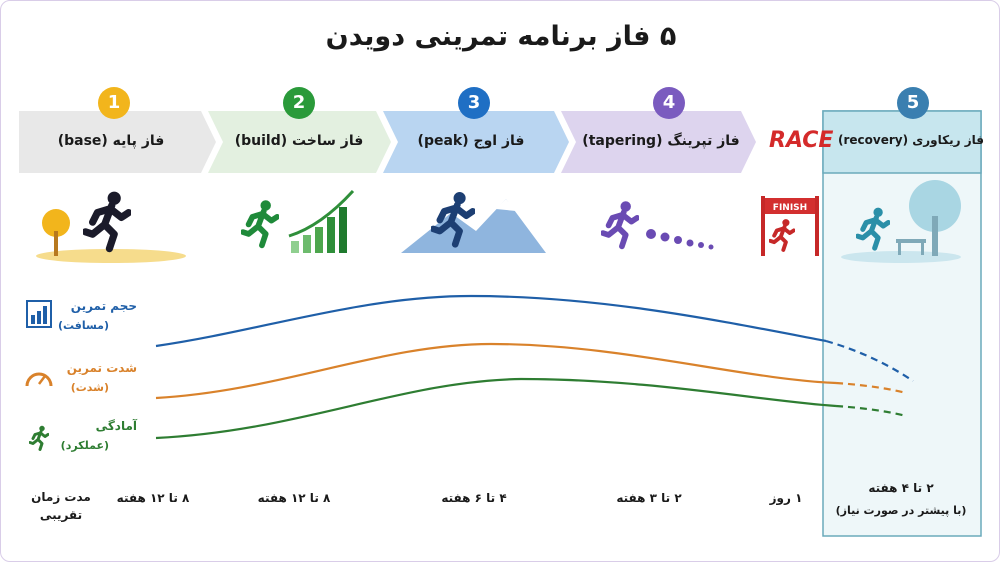 This screenshot has height=562, width=1000. Describe the element at coordinates (473, 223) in the screenshot. I see `peak-icon` at that location.